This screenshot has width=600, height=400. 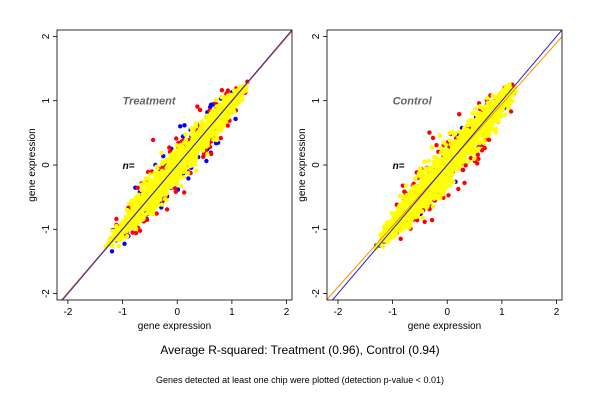 What do you see at coordinates (46, 36) in the screenshot?
I see `y-tick-label: 2` at bounding box center [46, 36].